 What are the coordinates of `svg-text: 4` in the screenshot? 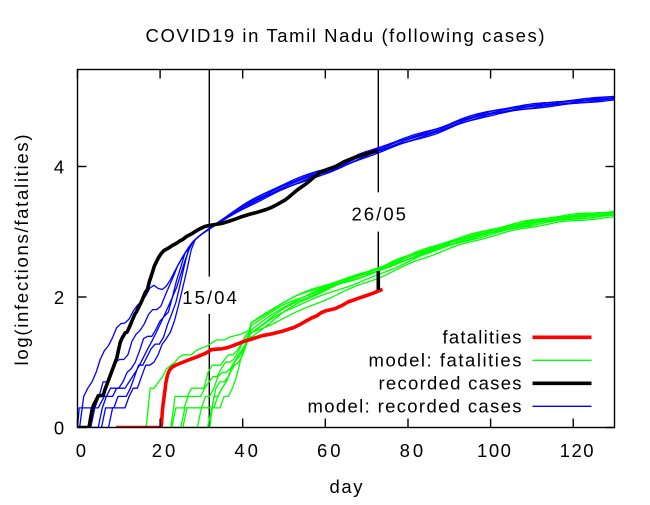 It's located at (59, 167).